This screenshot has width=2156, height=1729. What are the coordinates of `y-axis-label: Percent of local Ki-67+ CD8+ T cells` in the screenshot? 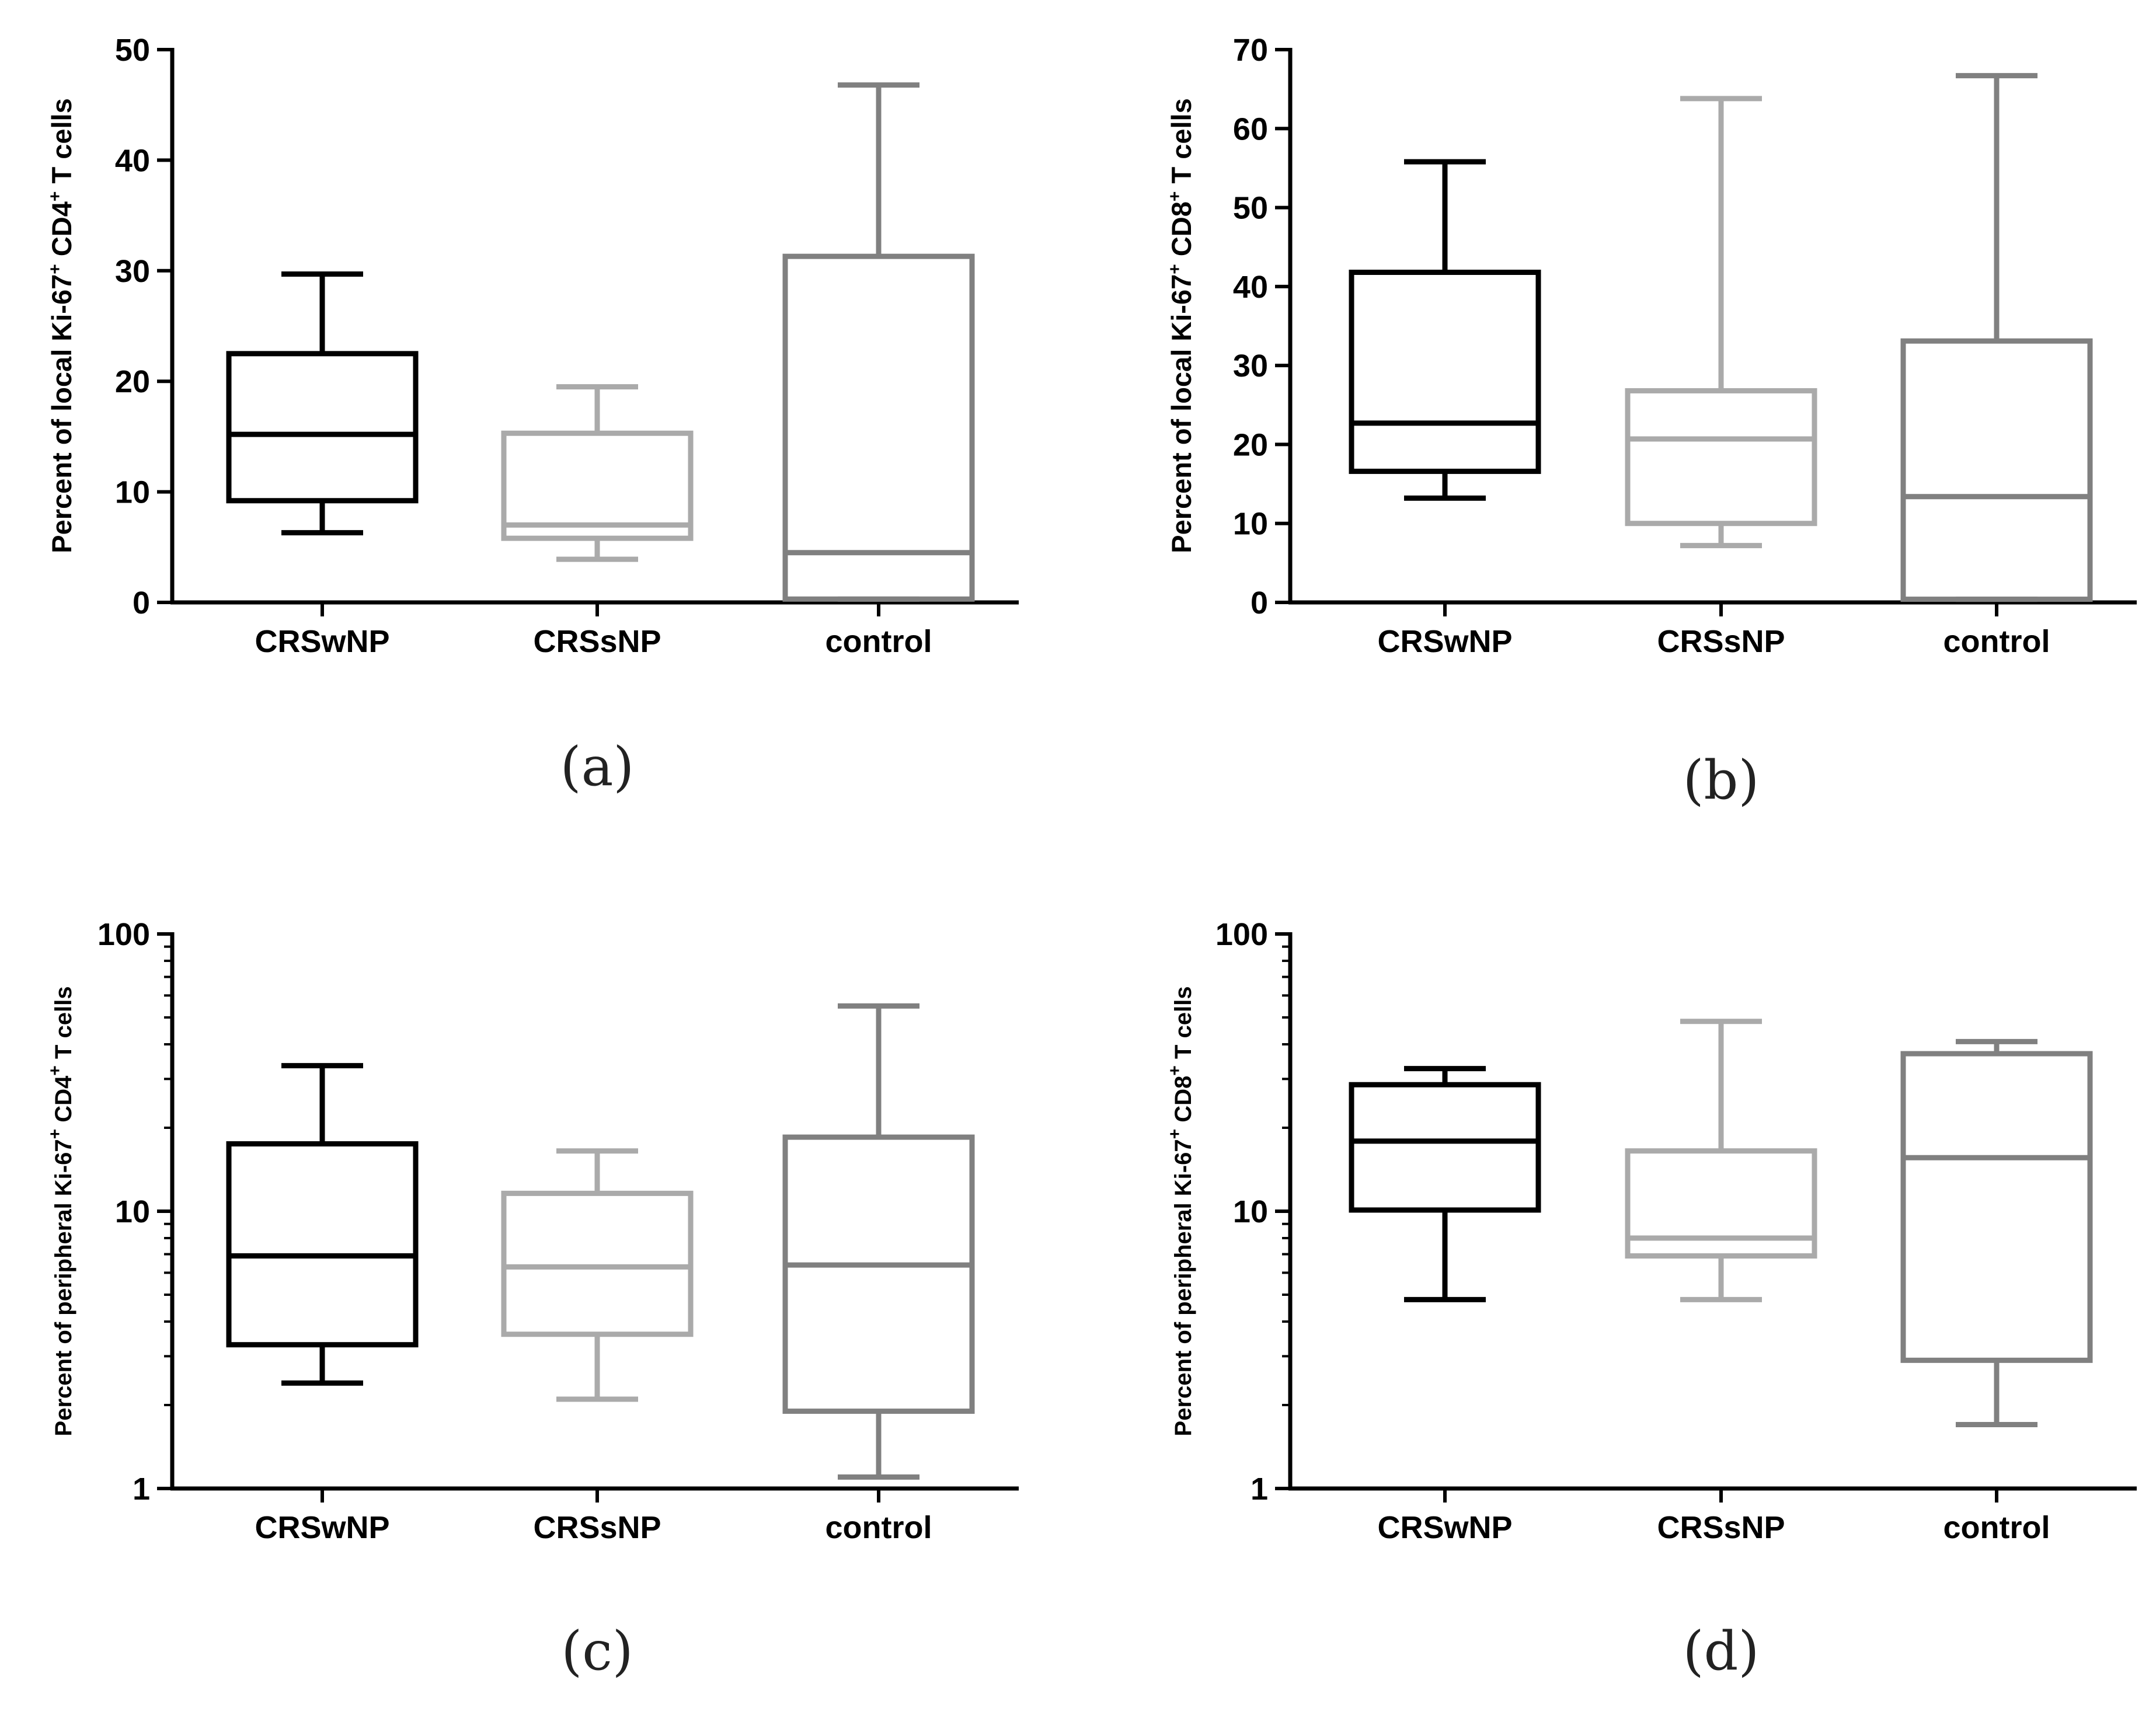 It's located at (1181, 325).